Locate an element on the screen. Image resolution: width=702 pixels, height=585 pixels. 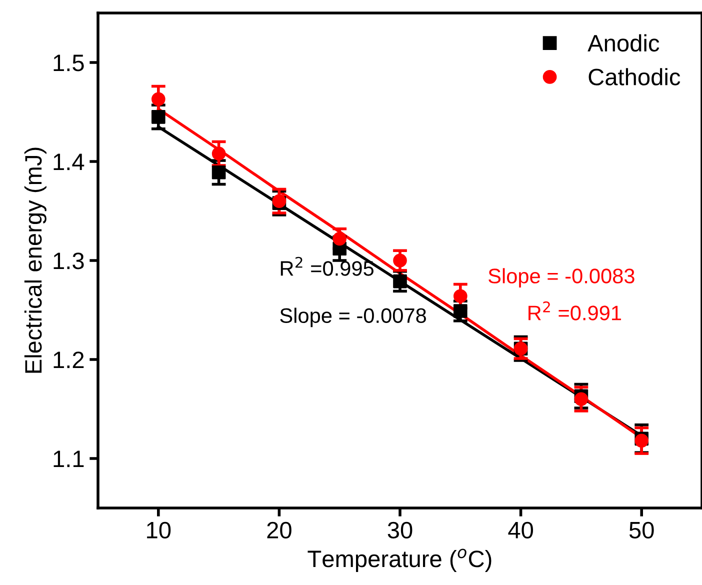
y-tick-label: 1.4 is located at coordinates (69, 162).